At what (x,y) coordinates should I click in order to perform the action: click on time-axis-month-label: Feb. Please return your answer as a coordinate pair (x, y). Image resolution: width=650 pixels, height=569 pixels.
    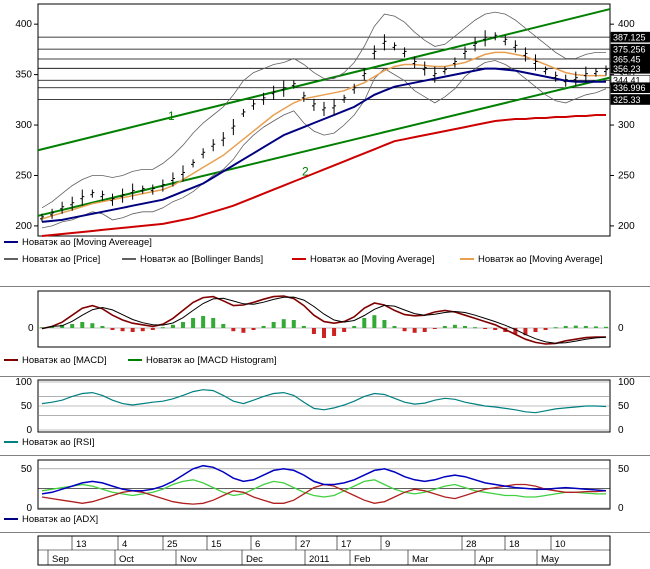
    Looking at the image, I should click on (362, 559).